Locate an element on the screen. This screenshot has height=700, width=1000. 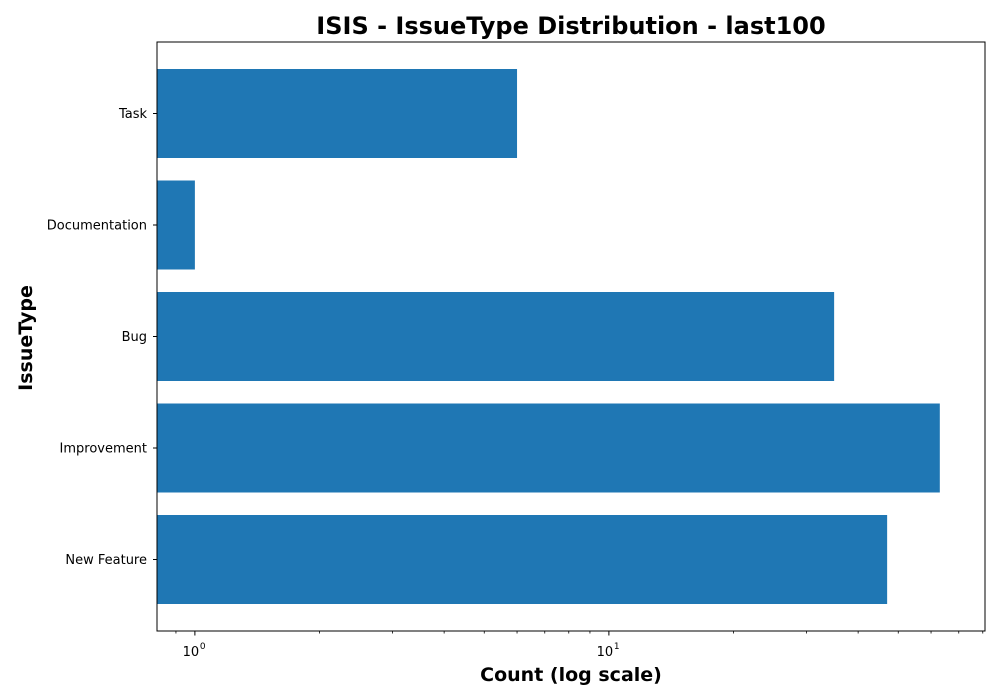
x-tick-exponent-0: 0 is located at coordinates (203, 647).